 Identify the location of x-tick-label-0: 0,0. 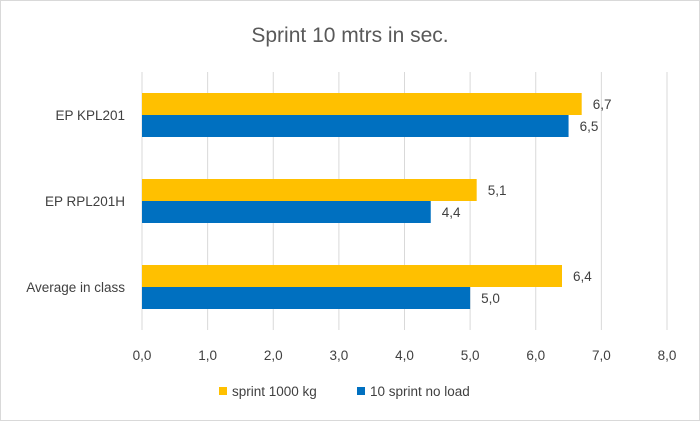
(142, 355).